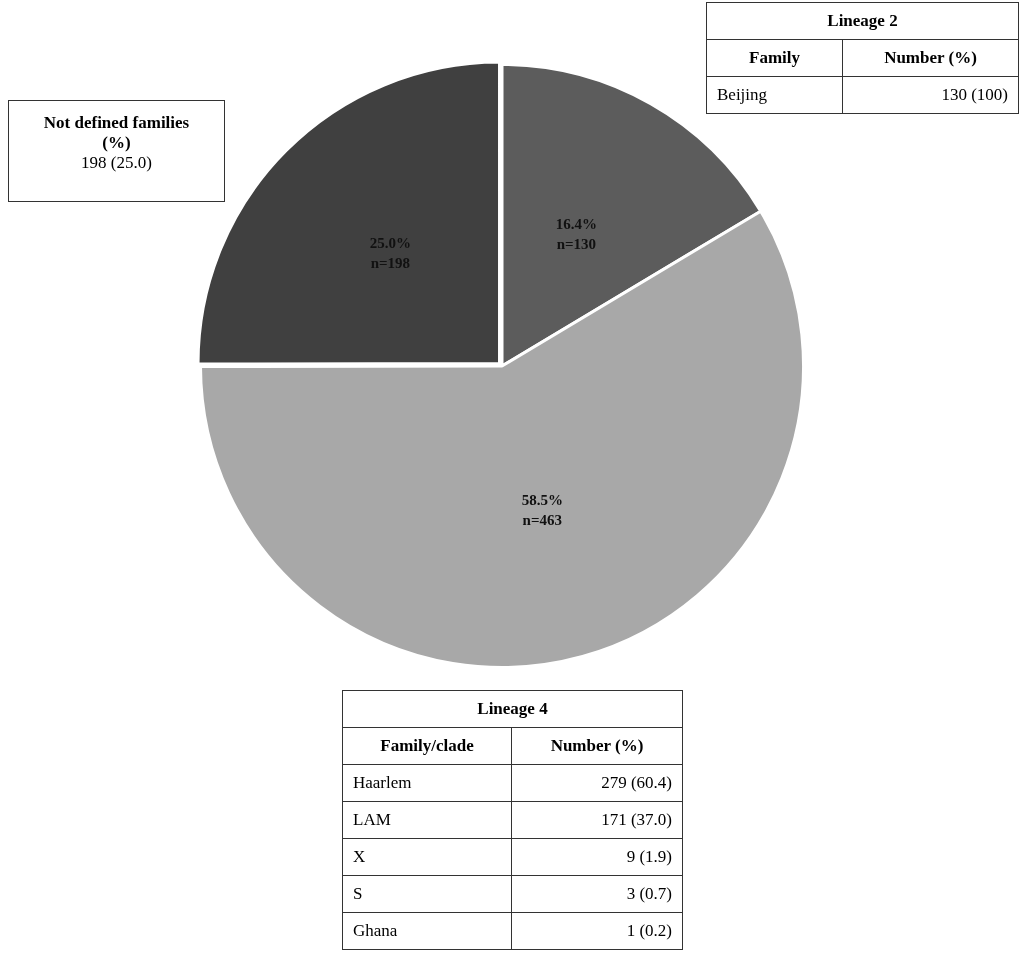 The height and width of the screenshot is (970, 1026). I want to click on text: Family, so click(774, 58).